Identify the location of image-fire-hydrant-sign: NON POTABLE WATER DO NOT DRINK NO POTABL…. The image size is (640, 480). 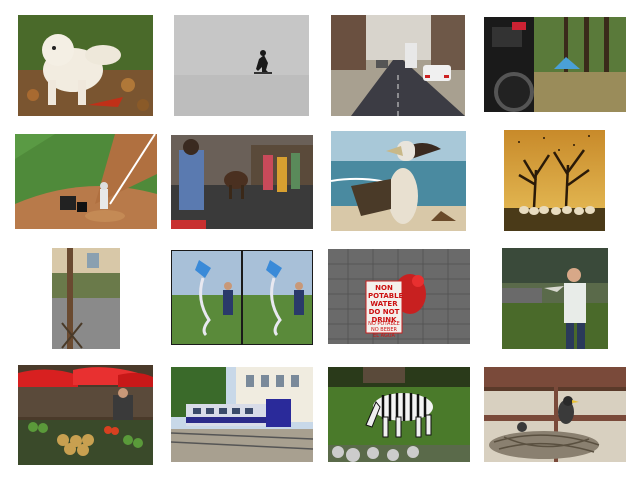
(399, 296).